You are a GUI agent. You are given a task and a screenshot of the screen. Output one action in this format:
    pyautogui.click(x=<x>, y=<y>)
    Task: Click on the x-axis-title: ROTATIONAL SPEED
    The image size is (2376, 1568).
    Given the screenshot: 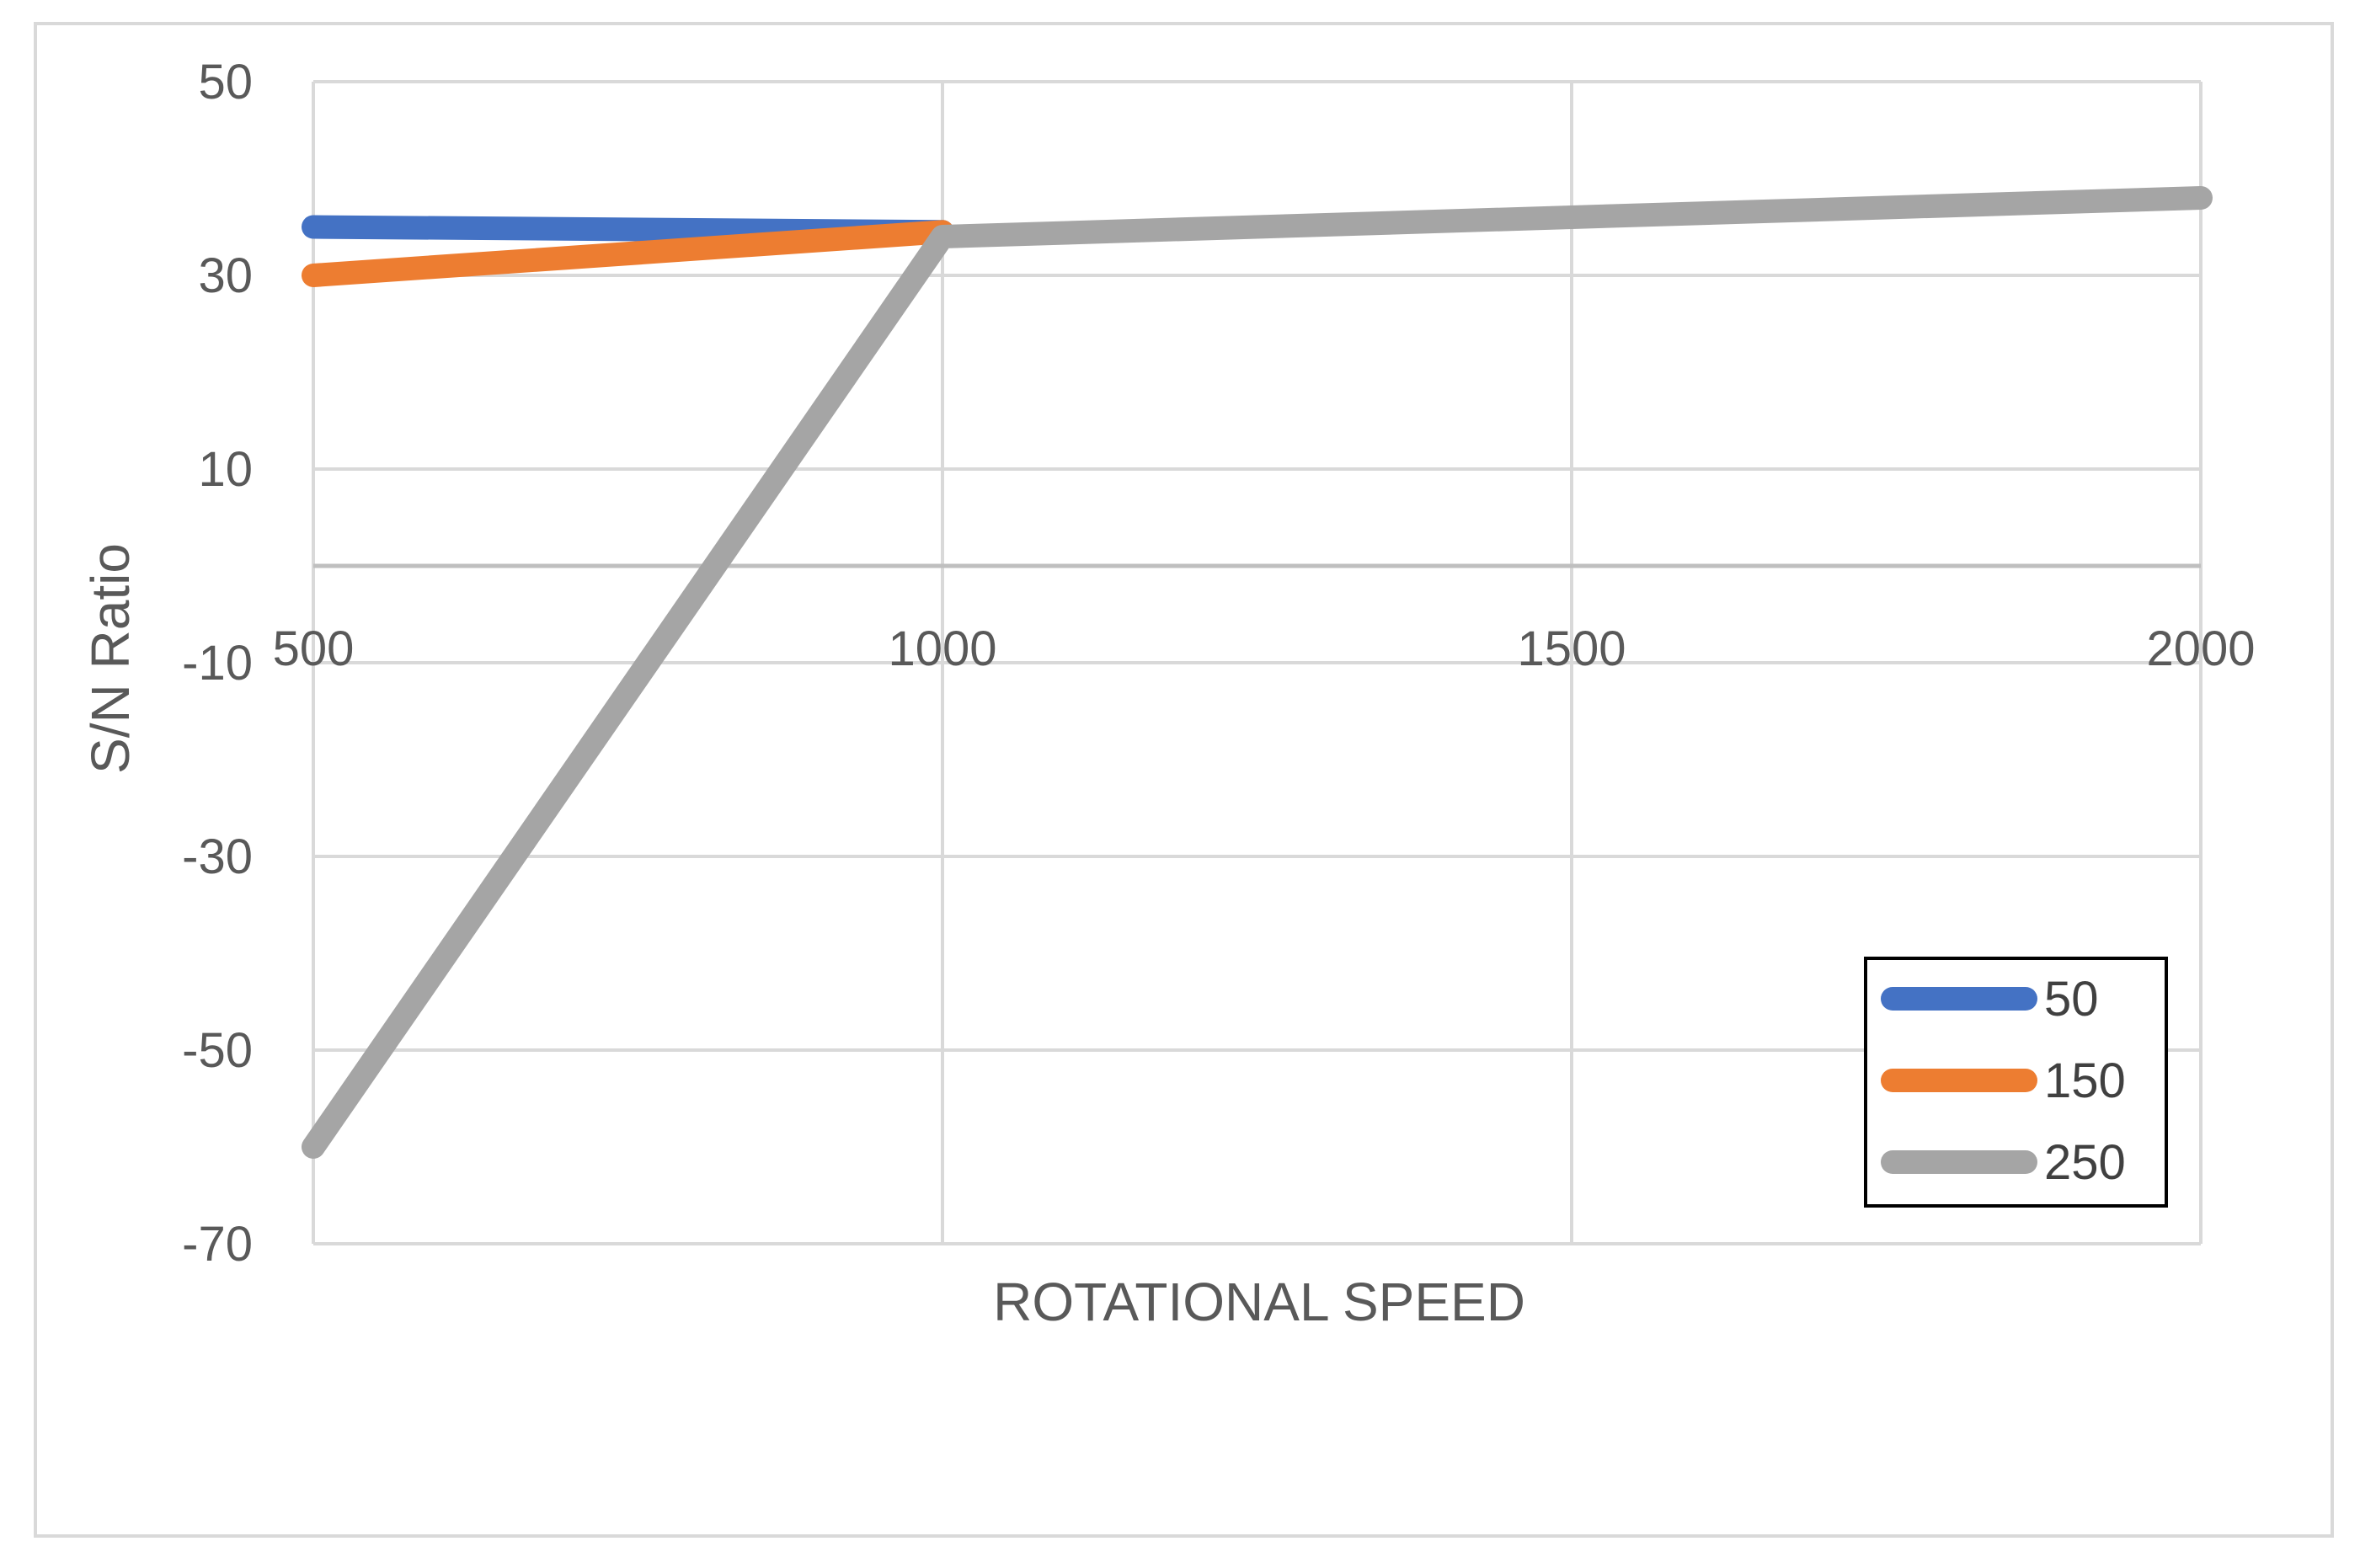 What is the action you would take?
    pyautogui.click(x=1259, y=1302)
    